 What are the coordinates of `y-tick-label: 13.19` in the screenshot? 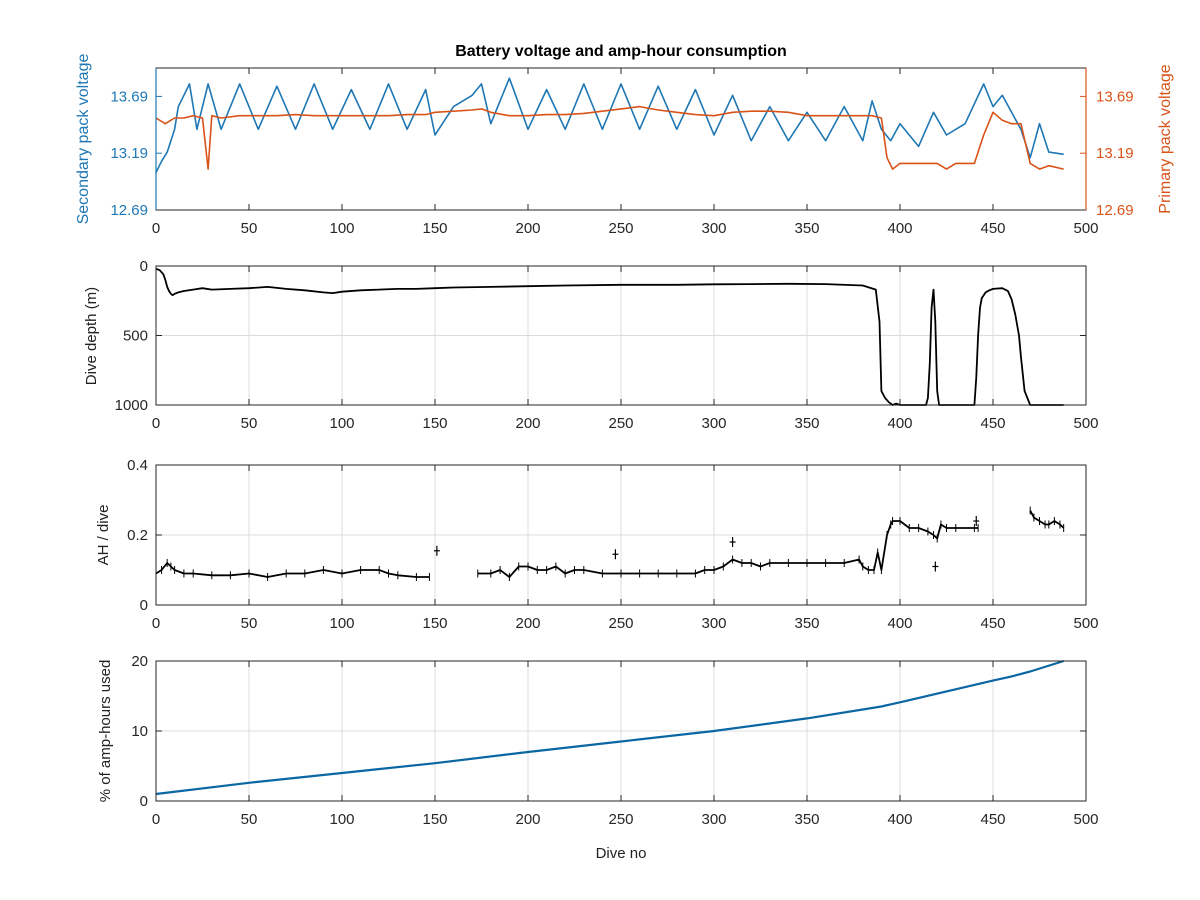 It's located at (129, 153).